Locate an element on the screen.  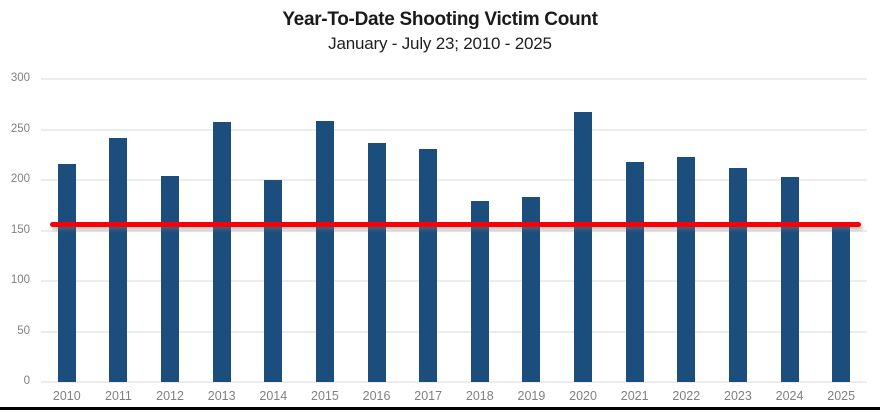
x-tick-label-2017: 2017 is located at coordinates (428, 396).